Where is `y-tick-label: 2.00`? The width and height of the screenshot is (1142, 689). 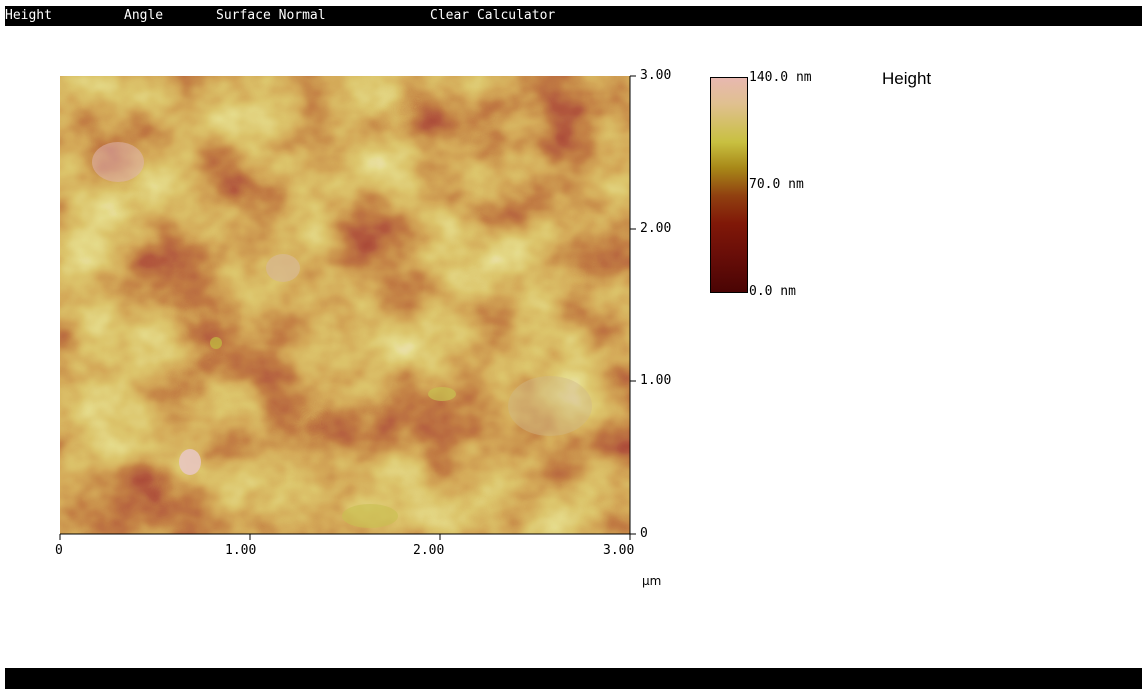
y-tick-label: 2.00 is located at coordinates (656, 228).